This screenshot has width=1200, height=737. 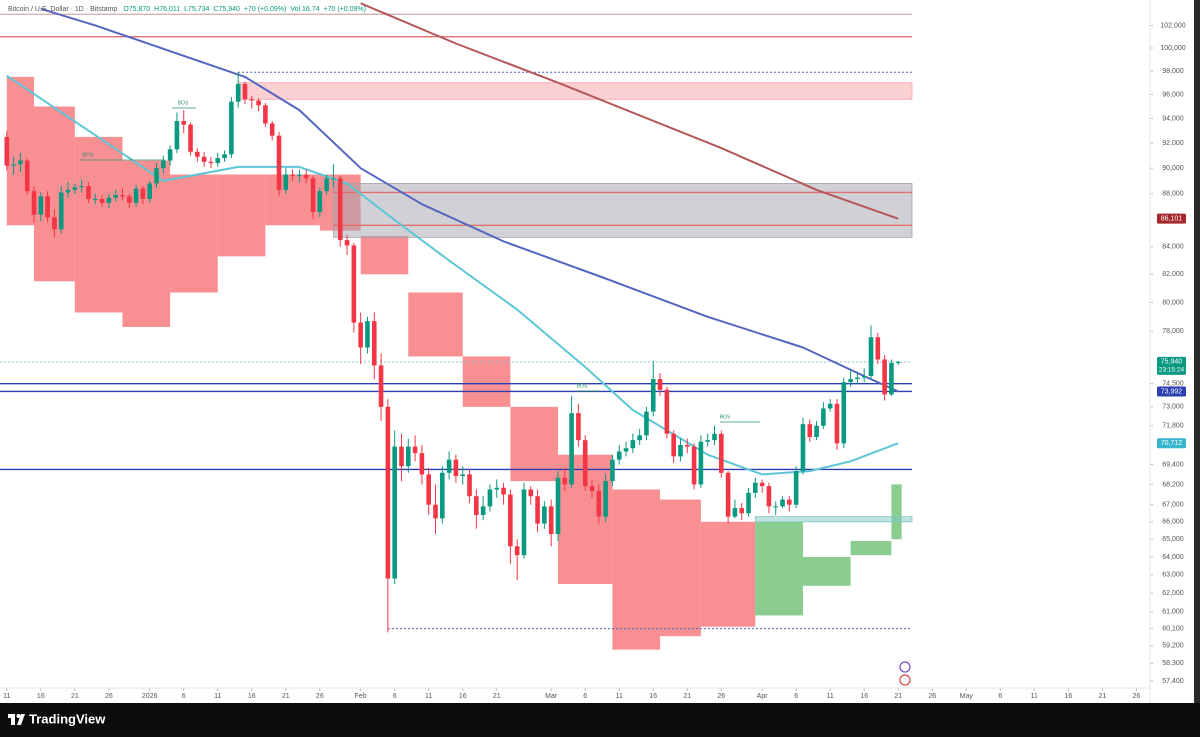 What do you see at coordinates (1173, 302) in the screenshot?
I see `y-tick-label: 80,000` at bounding box center [1173, 302].